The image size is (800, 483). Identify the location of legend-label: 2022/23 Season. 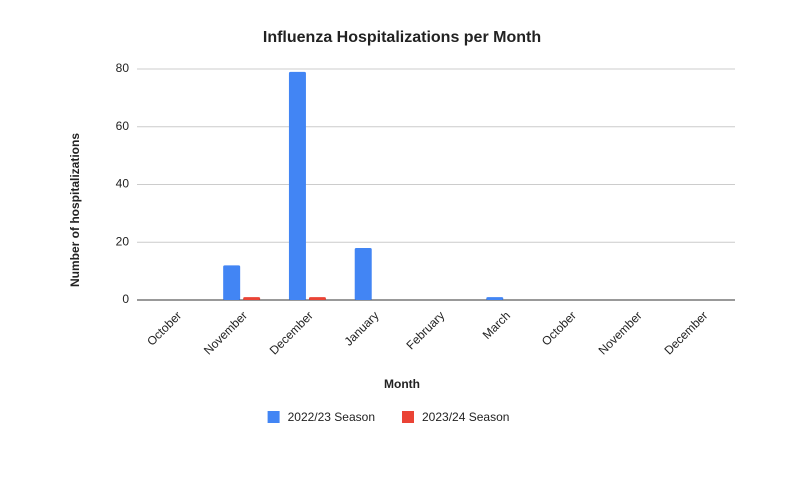
(331, 417).